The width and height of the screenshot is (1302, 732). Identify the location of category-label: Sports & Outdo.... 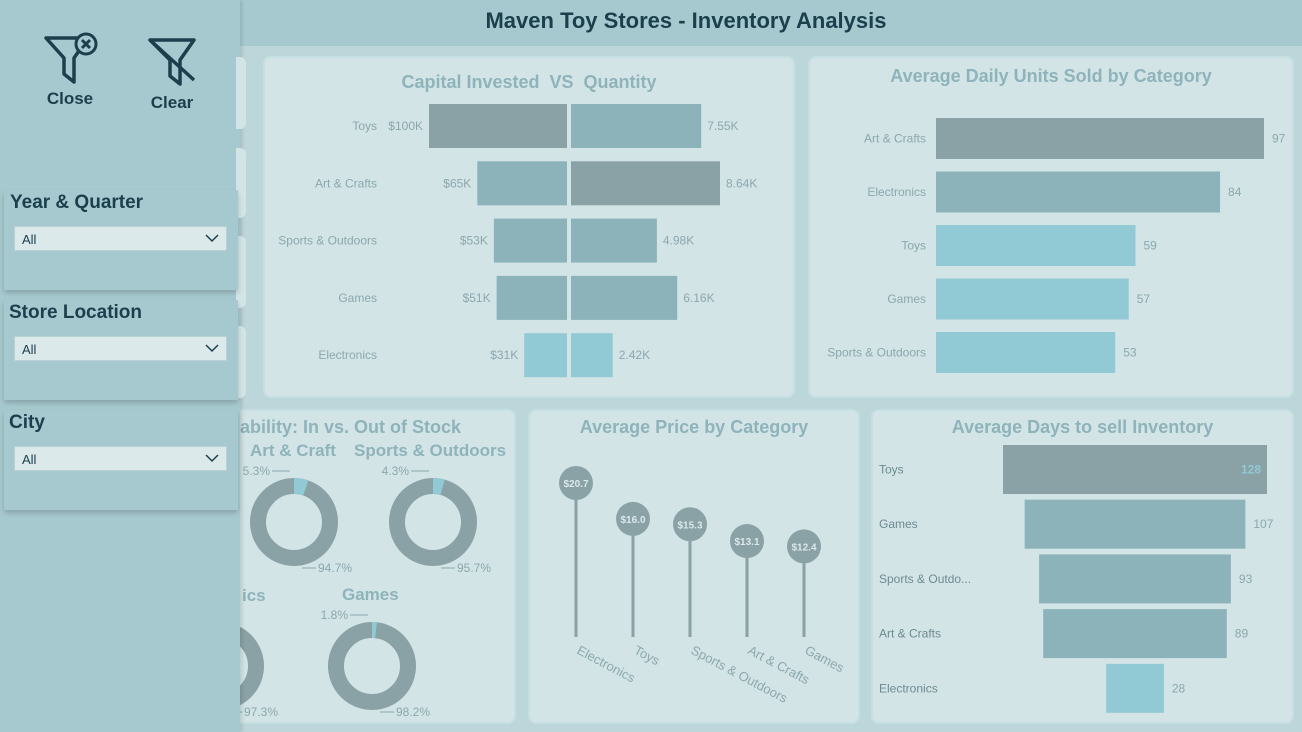
(925, 579).